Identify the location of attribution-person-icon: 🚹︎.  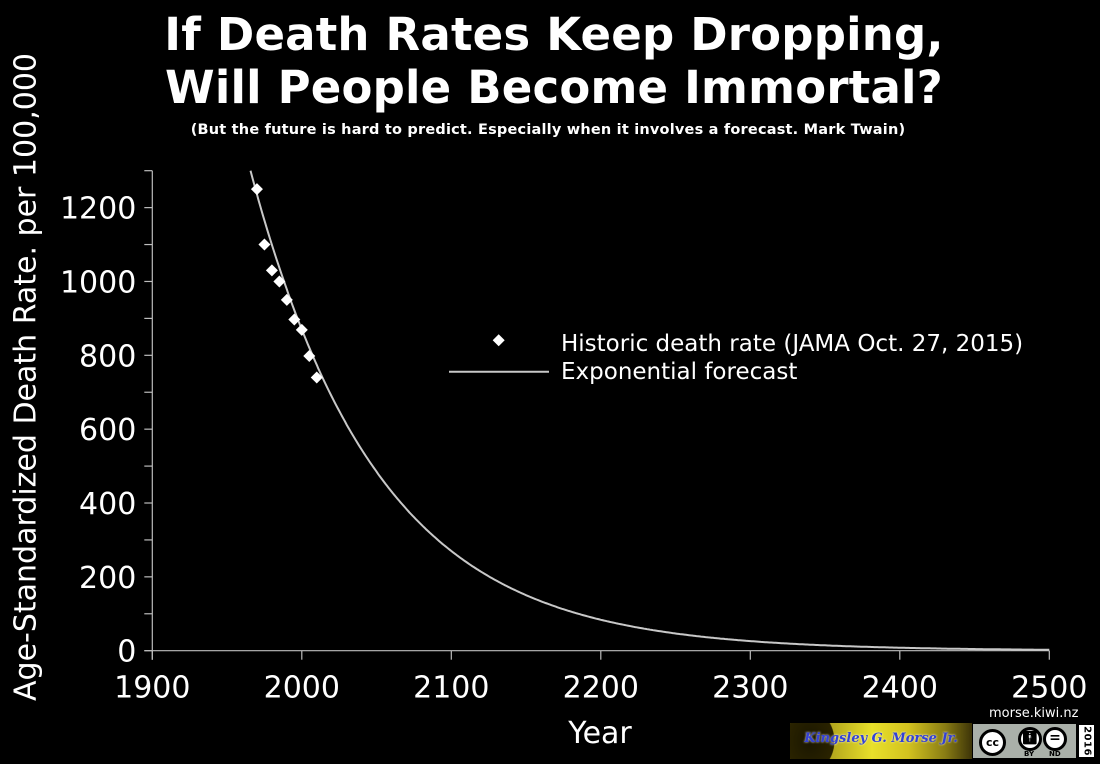
(1030, 739).